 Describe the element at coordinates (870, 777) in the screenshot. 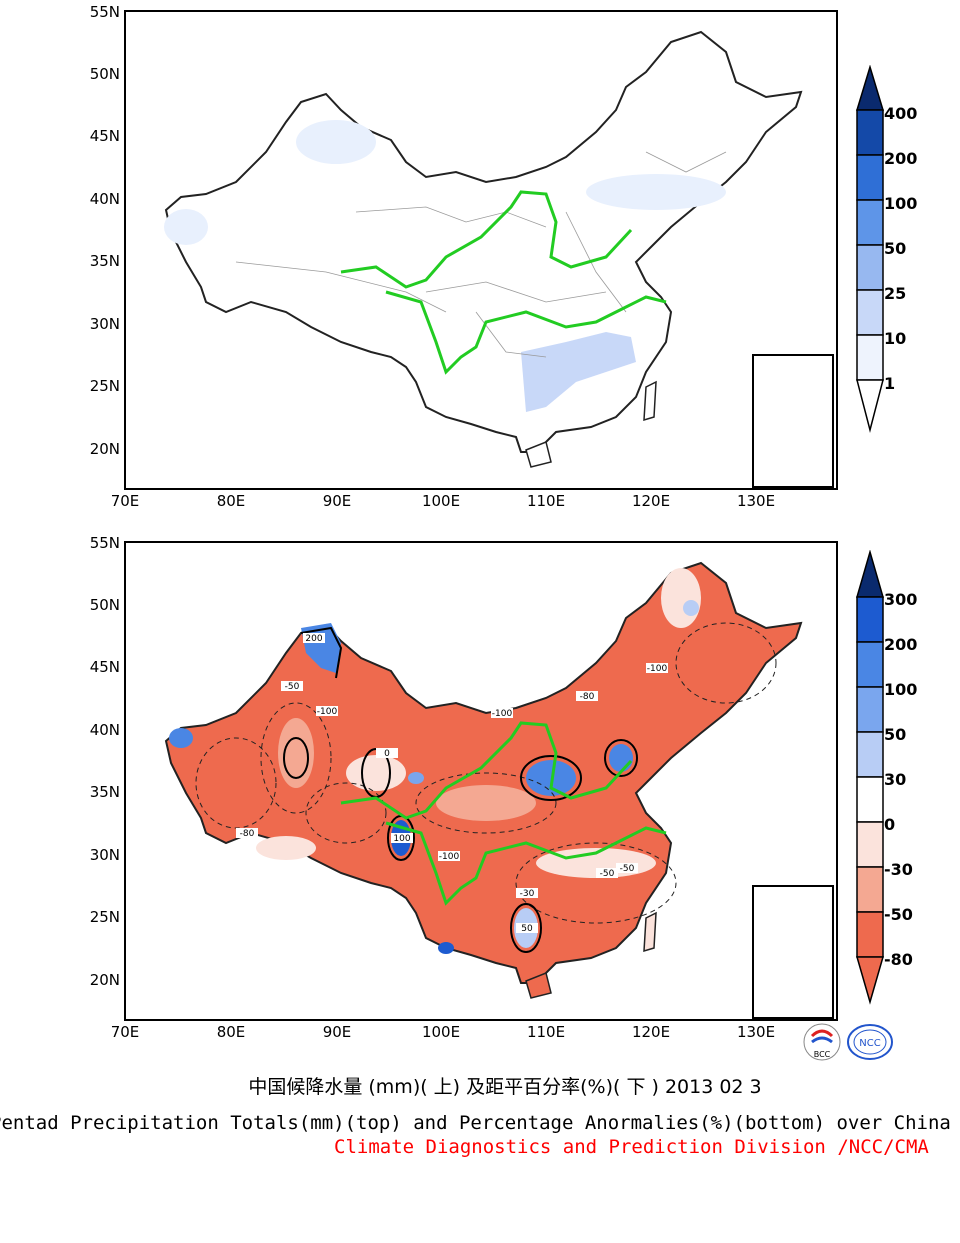

I see `colorbar-bottom` at that location.